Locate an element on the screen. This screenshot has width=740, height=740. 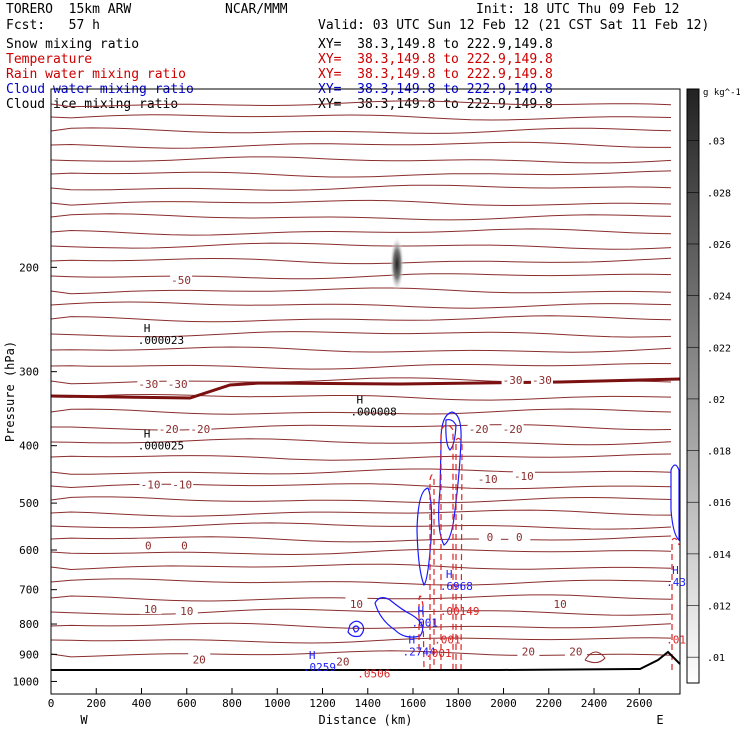
rain-water-contours is located at coordinates (549, 547).